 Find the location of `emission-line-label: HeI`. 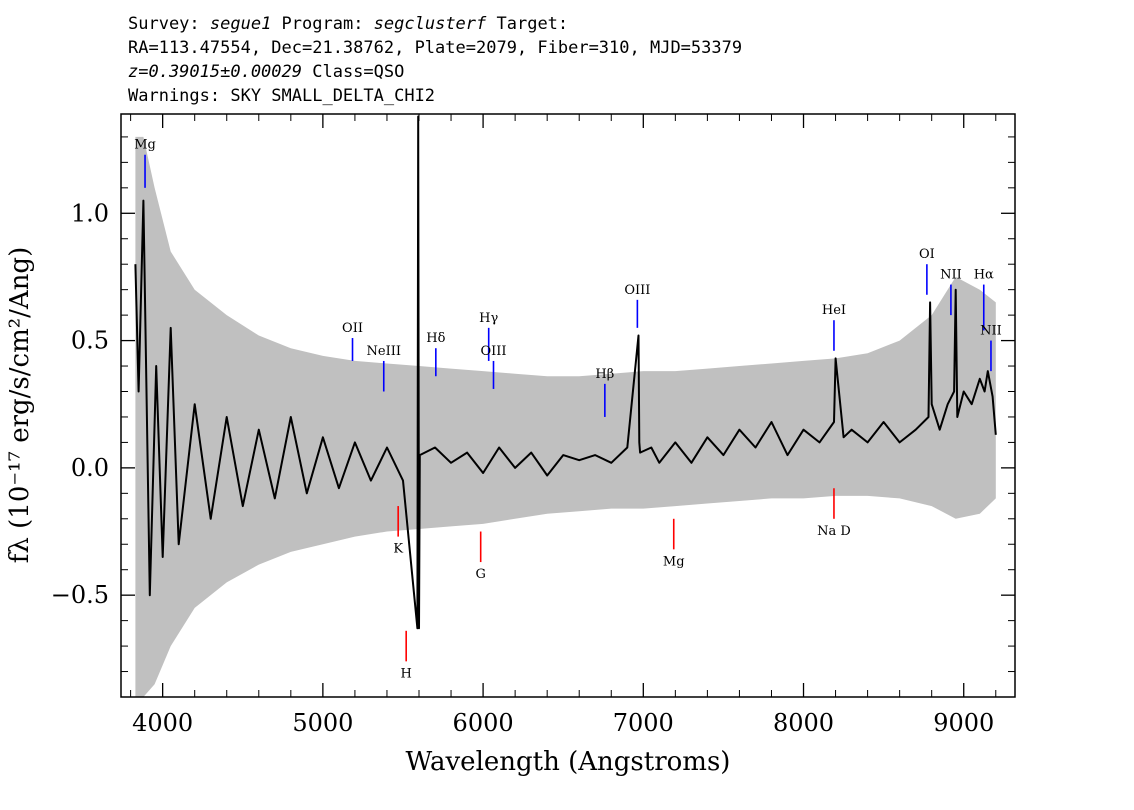

emission-line-label: HeI is located at coordinates (834, 310).